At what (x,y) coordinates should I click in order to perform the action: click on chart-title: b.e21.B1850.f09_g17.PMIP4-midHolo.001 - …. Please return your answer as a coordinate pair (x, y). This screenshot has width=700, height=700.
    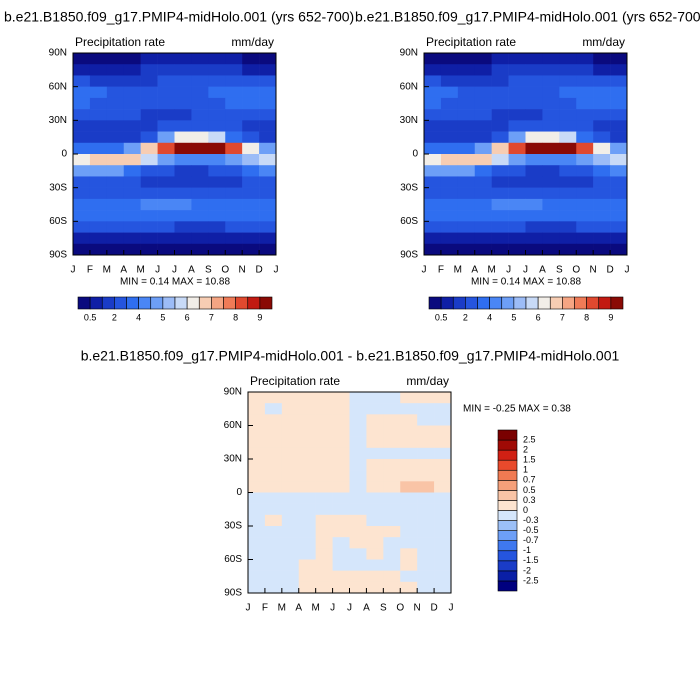
    Looking at the image, I should click on (350, 356).